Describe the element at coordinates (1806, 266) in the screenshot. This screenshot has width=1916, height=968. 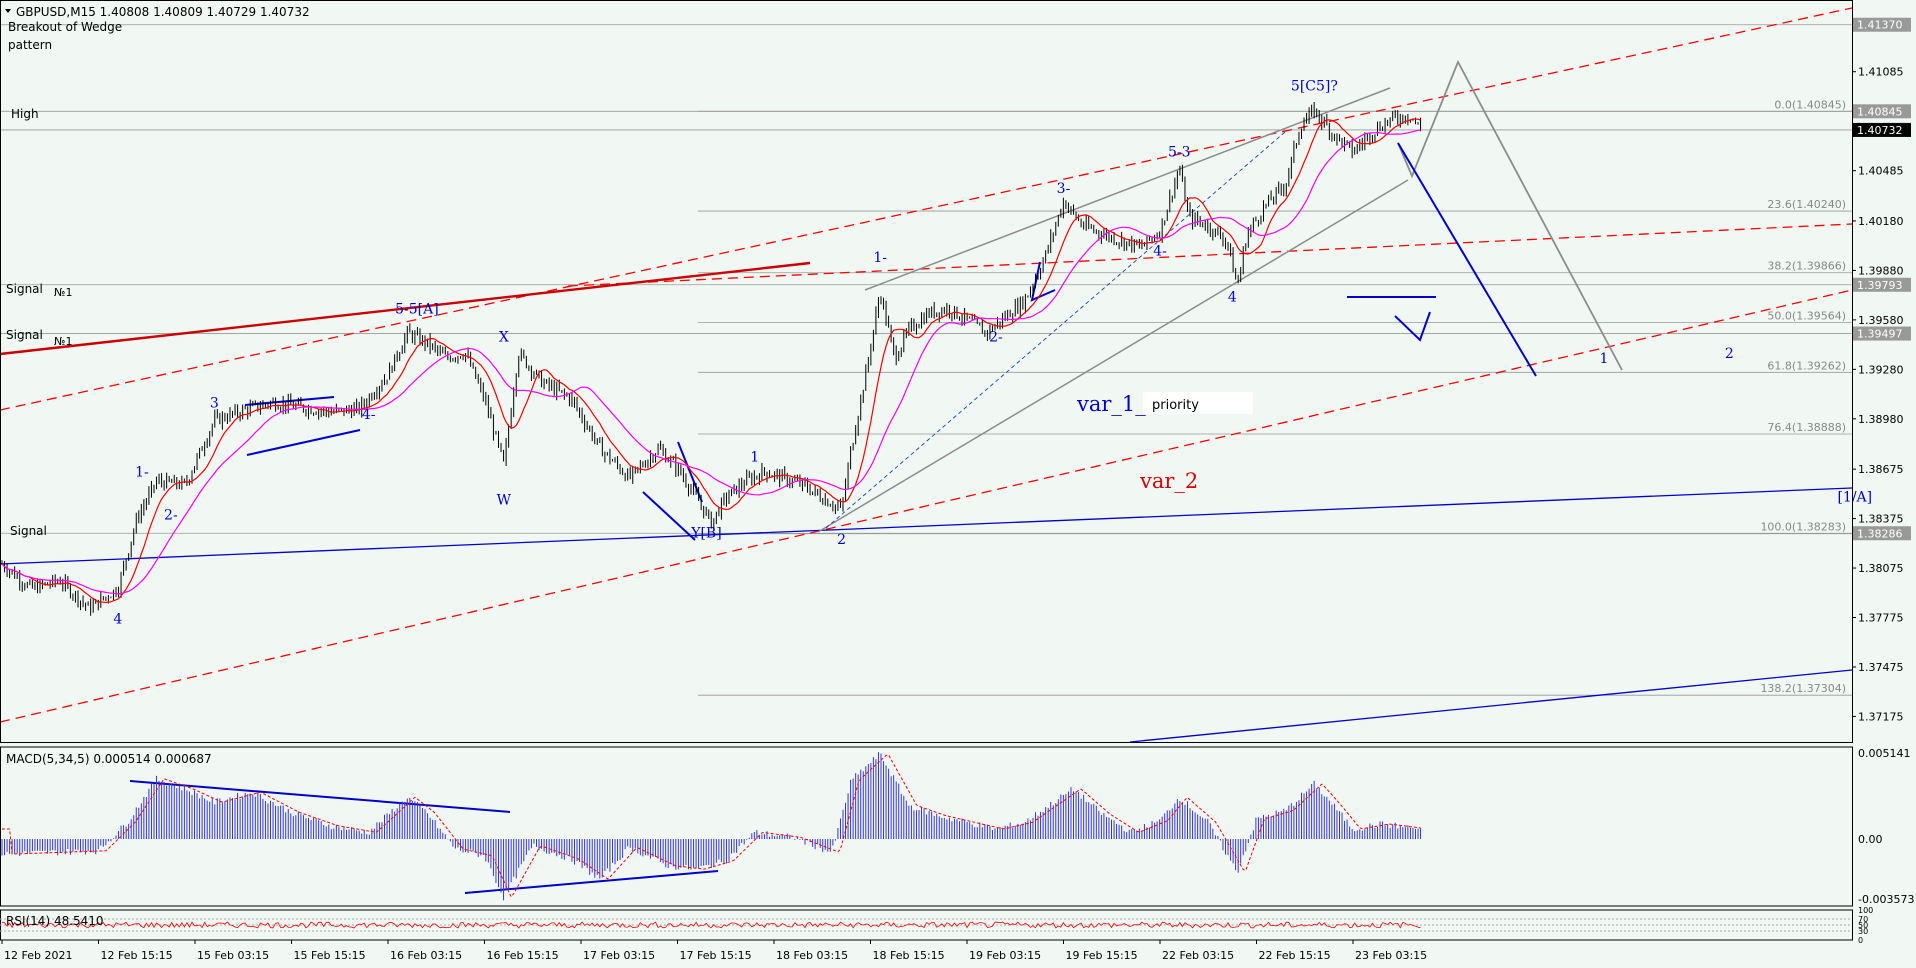
I see `fib-level-label: 38.2(1.39866)` at that location.